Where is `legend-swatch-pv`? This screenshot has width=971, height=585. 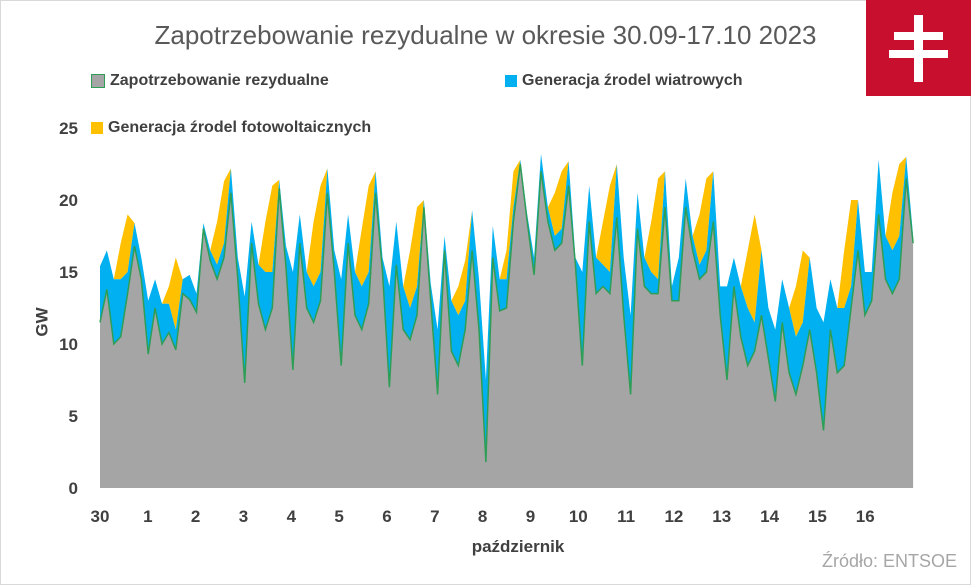
legend-swatch-pv is located at coordinates (97, 128).